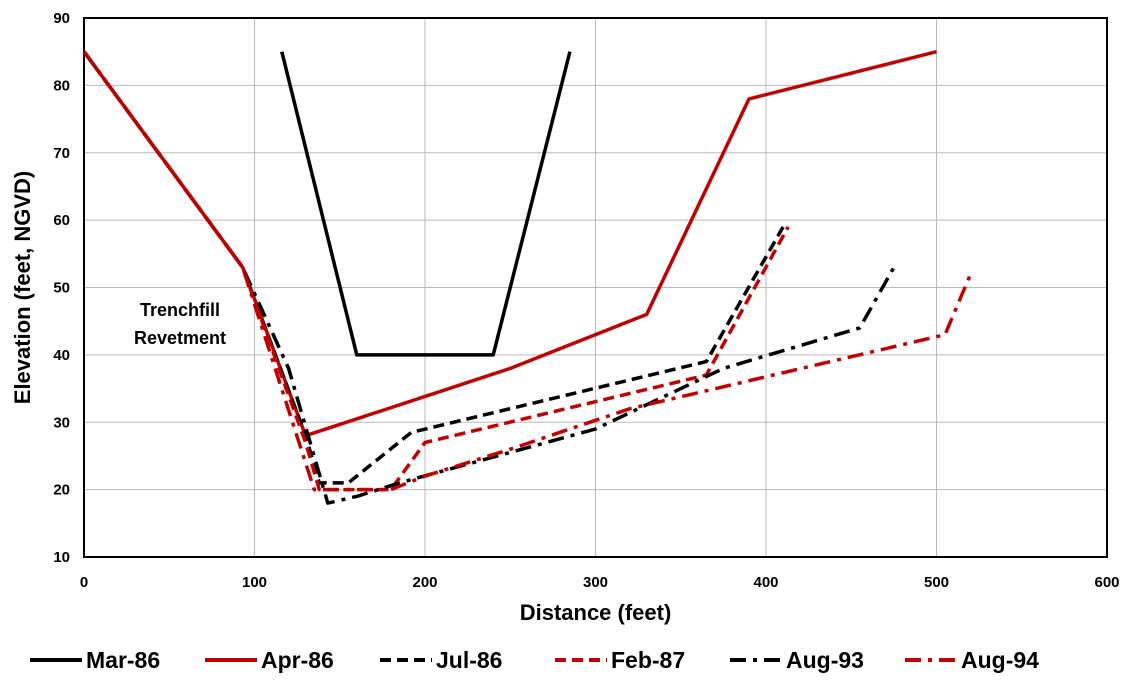 The image size is (1129, 685). I want to click on legend: Mar-86 Apr-86 Jul-86 Feb-87 Aug-93 Aug-94, so click(534, 660).